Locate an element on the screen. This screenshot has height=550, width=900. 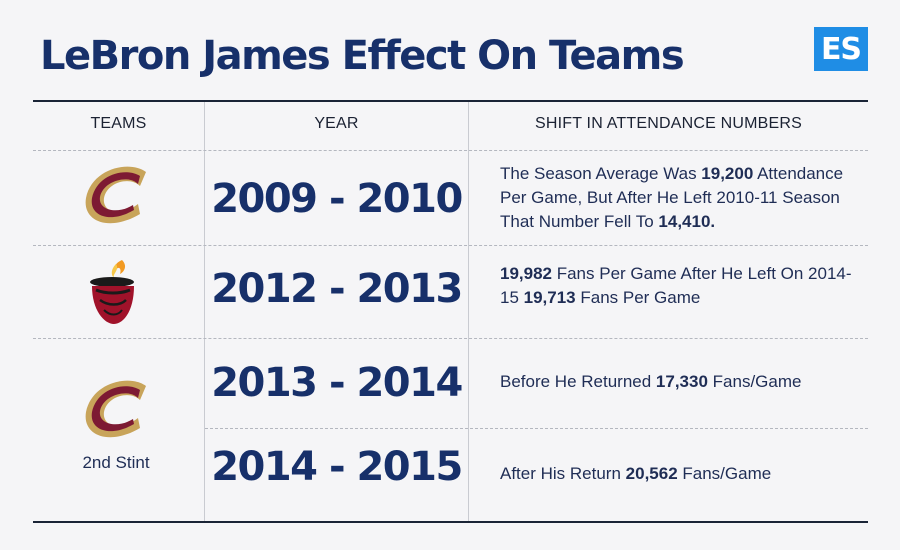
column-header-teams: TEAMS is located at coordinates (118, 123).